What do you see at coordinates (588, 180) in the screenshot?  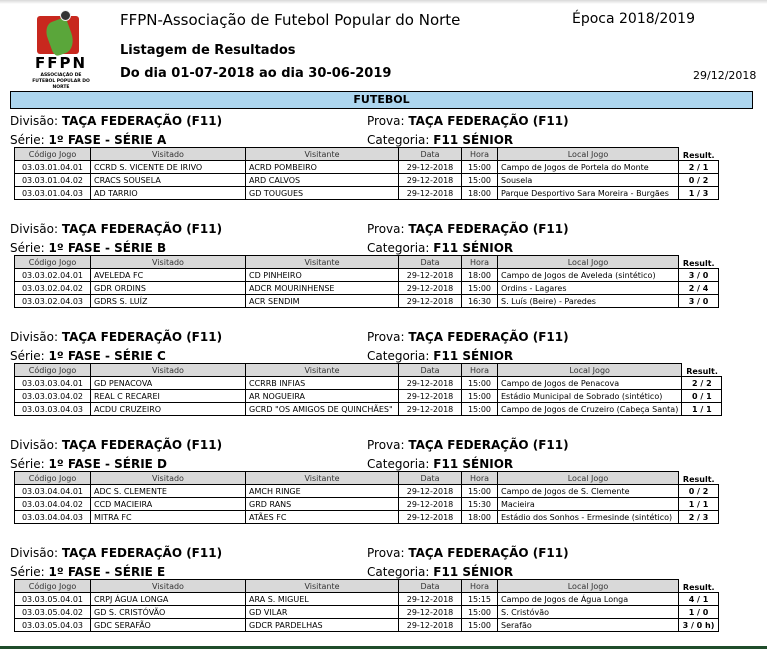 I see `cell-local: Sousela` at bounding box center [588, 180].